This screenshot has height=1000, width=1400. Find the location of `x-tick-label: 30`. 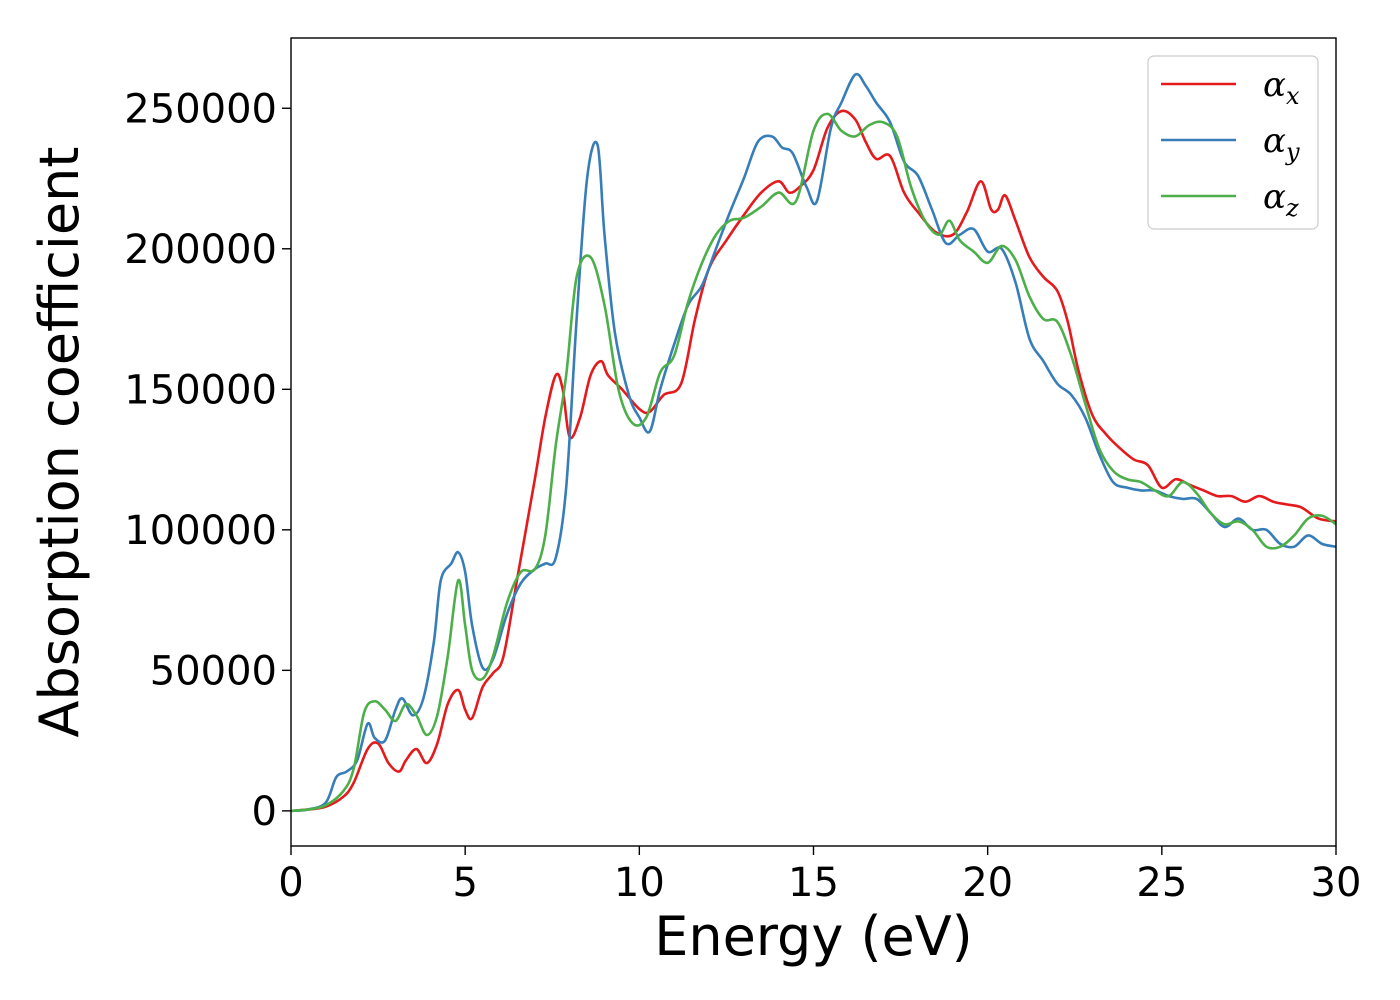

x-tick-label: 30 is located at coordinates (1336, 883).